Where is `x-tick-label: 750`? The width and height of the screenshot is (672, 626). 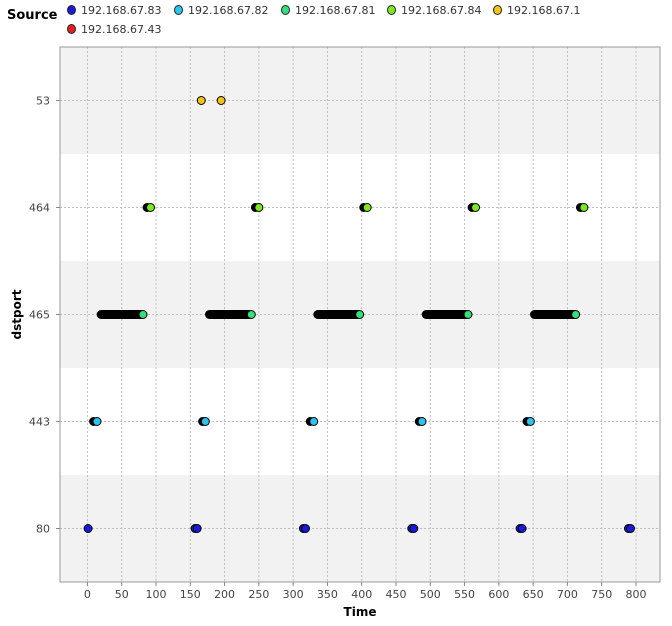
x-tick-label: 750 is located at coordinates (601, 594).